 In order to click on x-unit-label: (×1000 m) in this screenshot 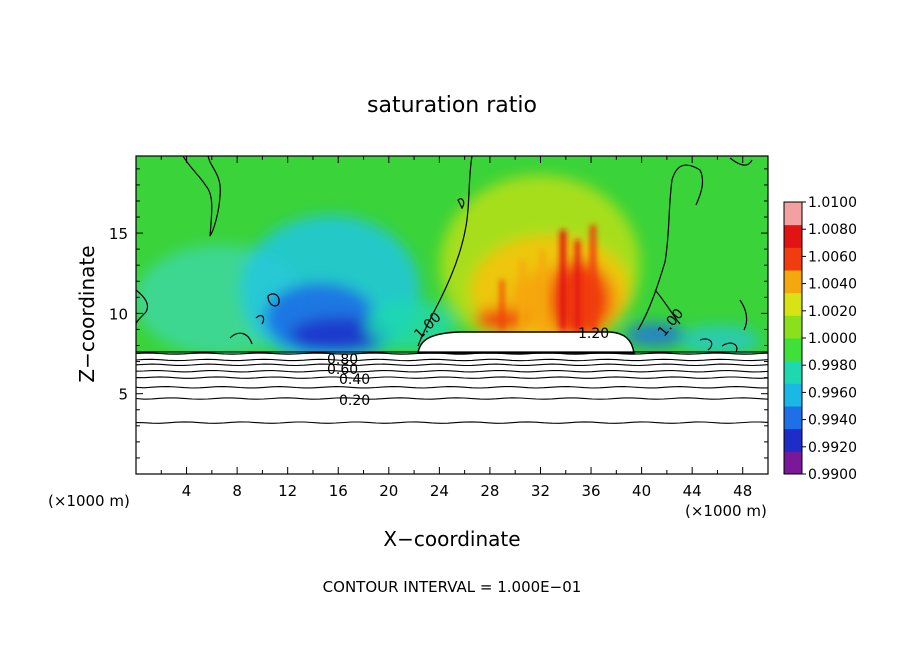, I will do `click(89, 501)`.